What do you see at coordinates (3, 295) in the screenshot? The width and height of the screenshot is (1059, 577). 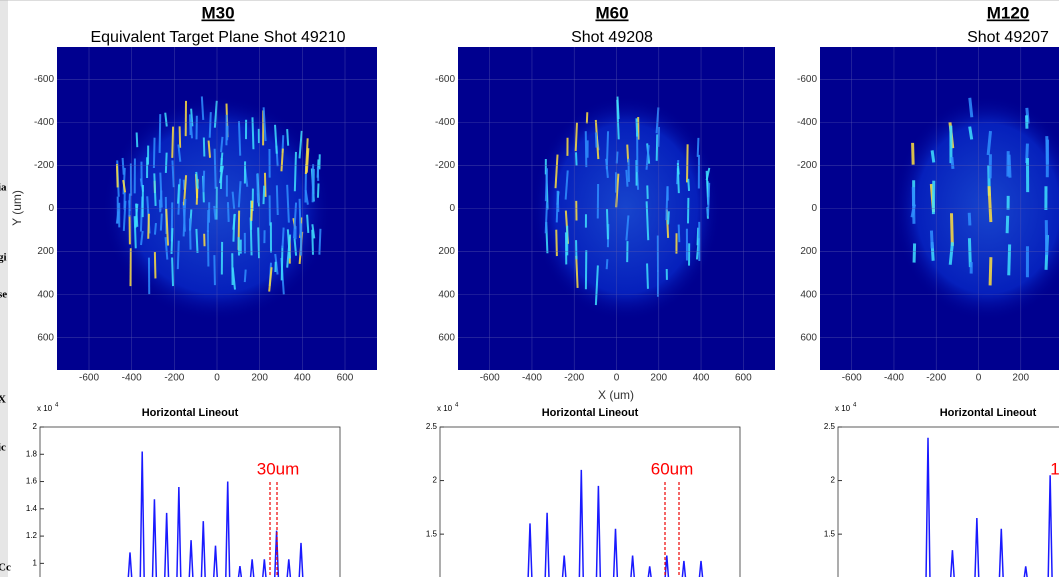 I see `side-fragment: se` at bounding box center [3, 295].